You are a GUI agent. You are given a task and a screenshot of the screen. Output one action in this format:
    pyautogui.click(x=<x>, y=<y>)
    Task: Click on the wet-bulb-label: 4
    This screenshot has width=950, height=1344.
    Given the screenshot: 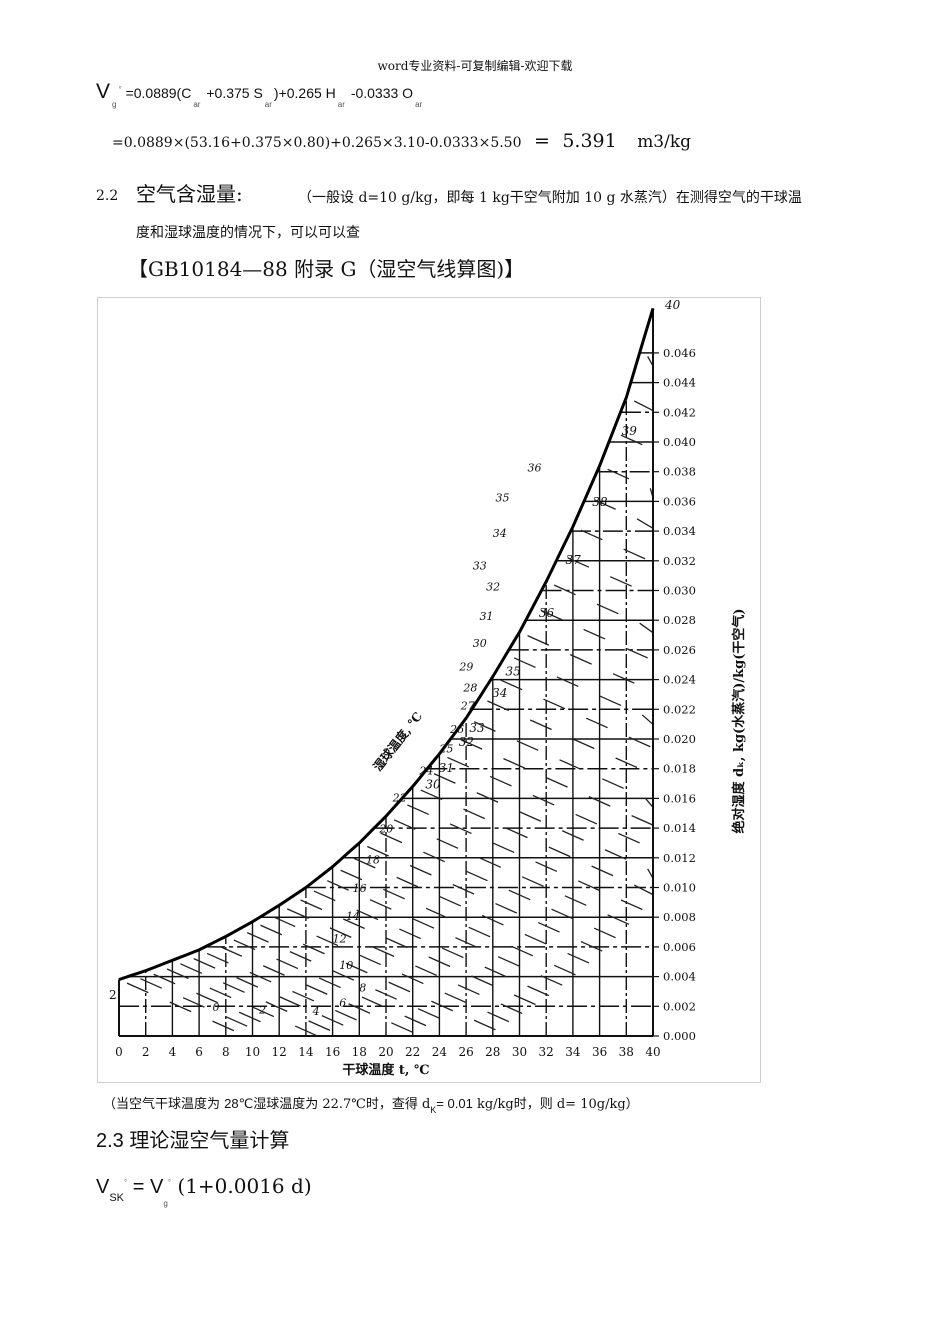 What is the action you would take?
    pyautogui.click(x=316, y=1011)
    